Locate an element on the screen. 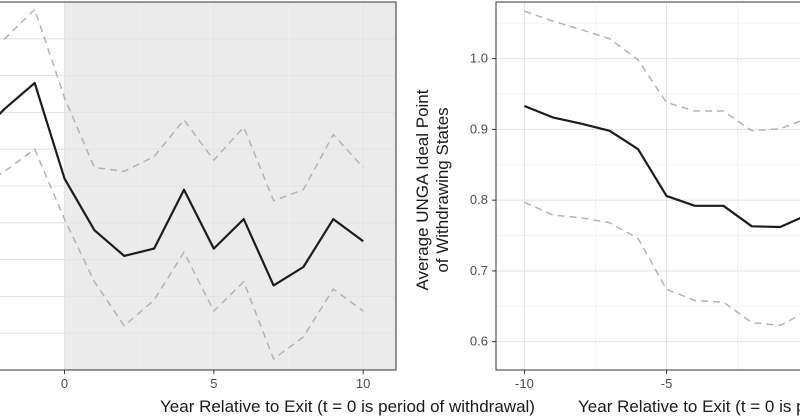 The image size is (800, 419). x-tick-label: -10 is located at coordinates (524, 383).